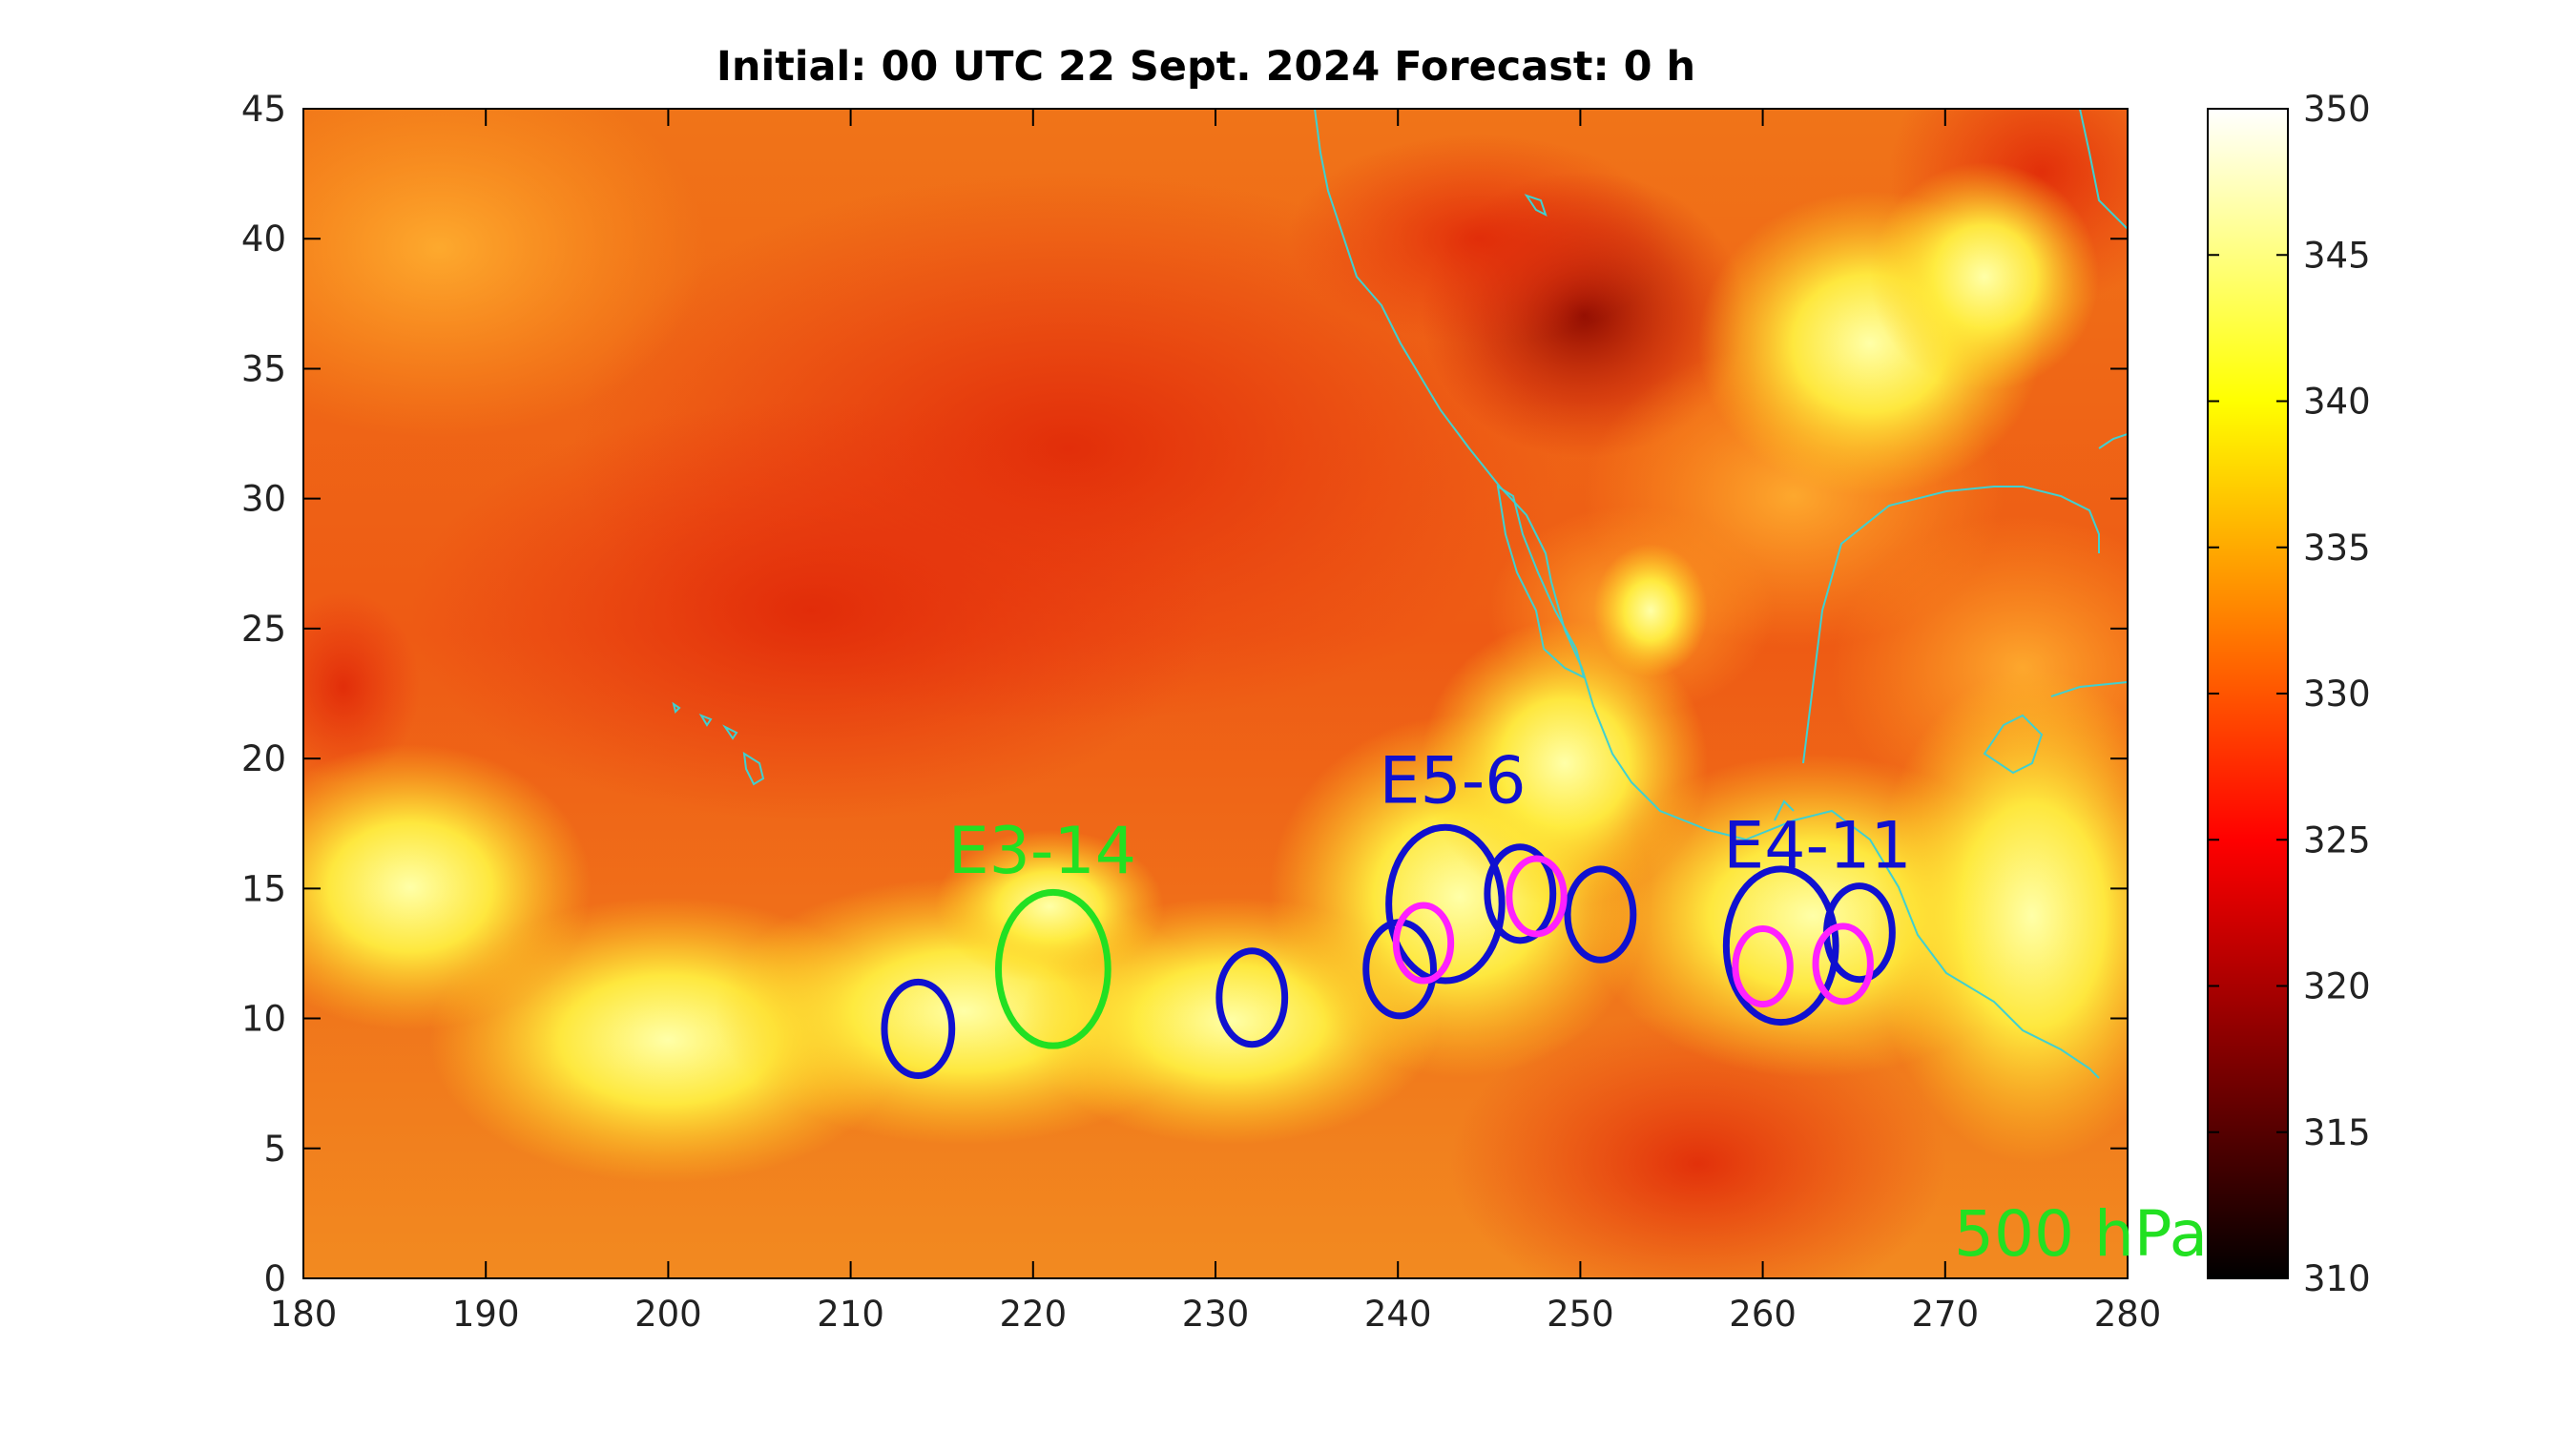 The image size is (2576, 1431). Describe the element at coordinates (486, 1314) in the screenshot. I see `x-tick-label: 190` at that location.